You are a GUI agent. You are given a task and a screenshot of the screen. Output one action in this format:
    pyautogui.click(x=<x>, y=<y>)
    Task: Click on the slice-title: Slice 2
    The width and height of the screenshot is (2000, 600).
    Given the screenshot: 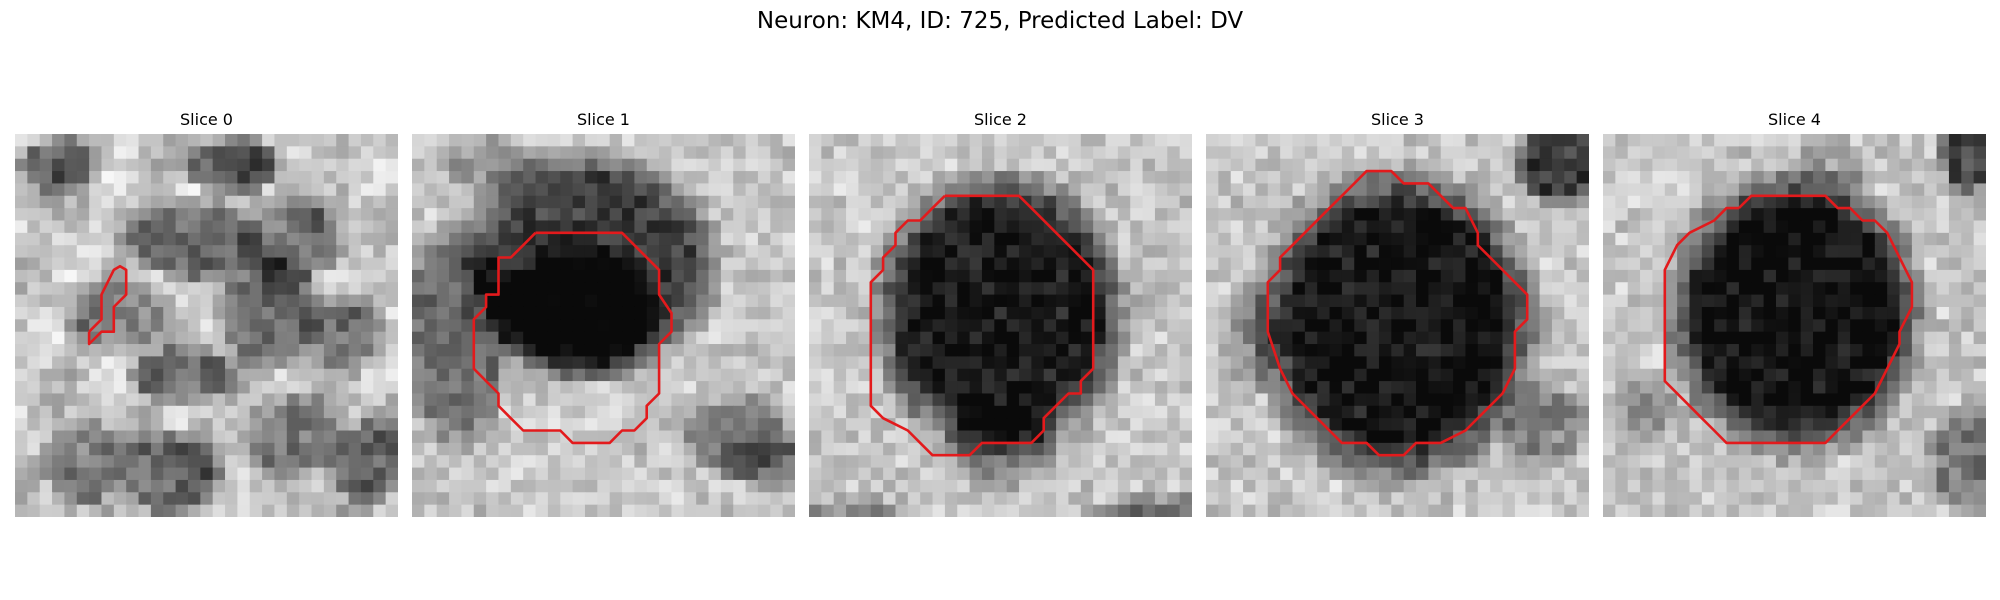 What is the action you would take?
    pyautogui.click(x=1000, y=119)
    